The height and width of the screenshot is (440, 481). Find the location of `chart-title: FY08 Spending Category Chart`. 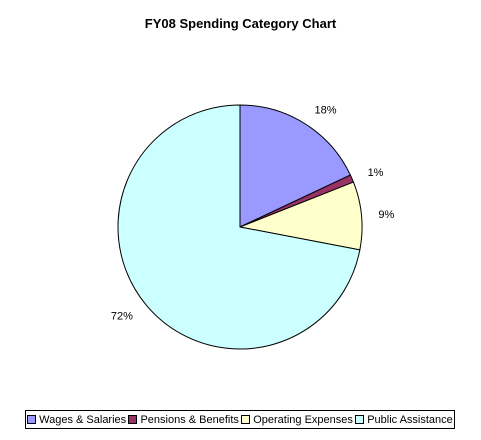

chart-title: FY08 Spending Category Chart is located at coordinates (240, 23).